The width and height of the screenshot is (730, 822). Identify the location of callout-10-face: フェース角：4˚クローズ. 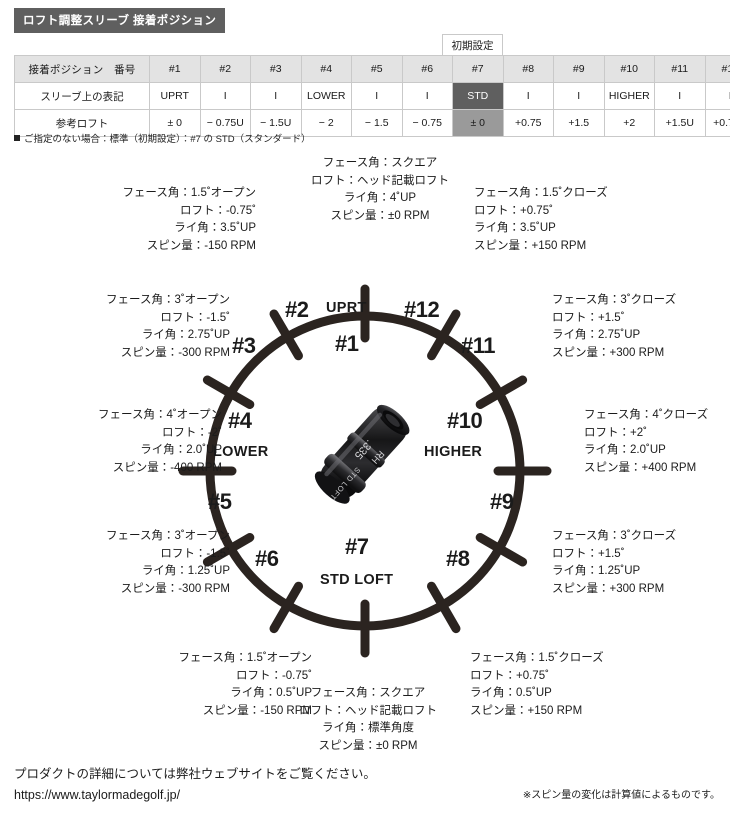
(646, 415).